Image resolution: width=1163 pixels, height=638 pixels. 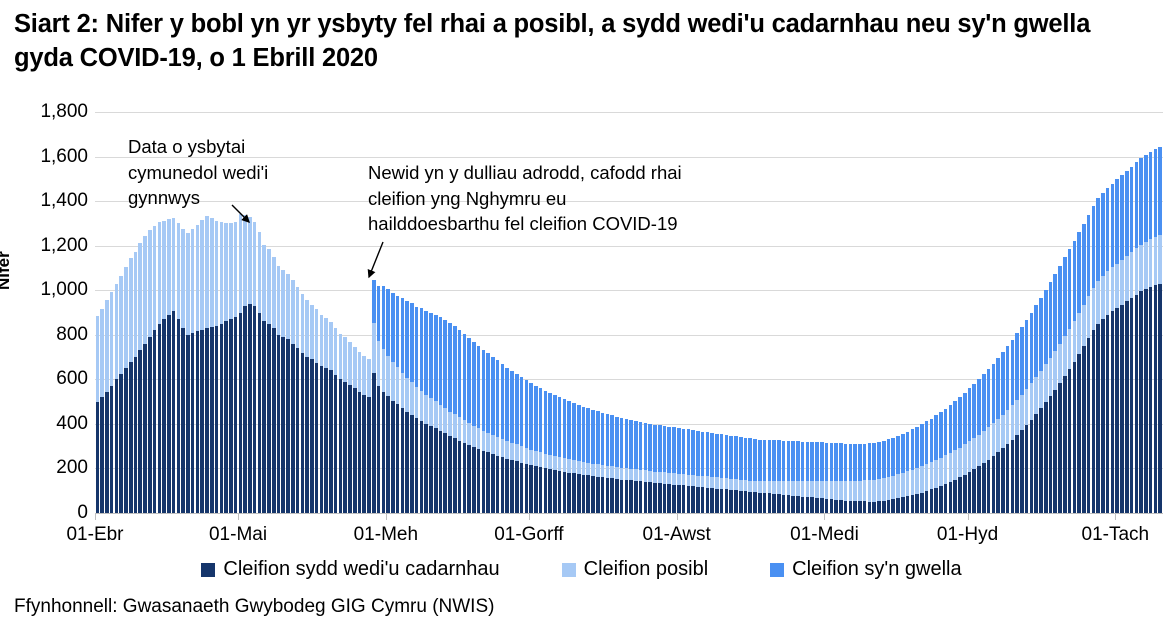 I want to click on legend-item: Cleifion sydd wedi'u cadarnhau, so click(x=350, y=569).